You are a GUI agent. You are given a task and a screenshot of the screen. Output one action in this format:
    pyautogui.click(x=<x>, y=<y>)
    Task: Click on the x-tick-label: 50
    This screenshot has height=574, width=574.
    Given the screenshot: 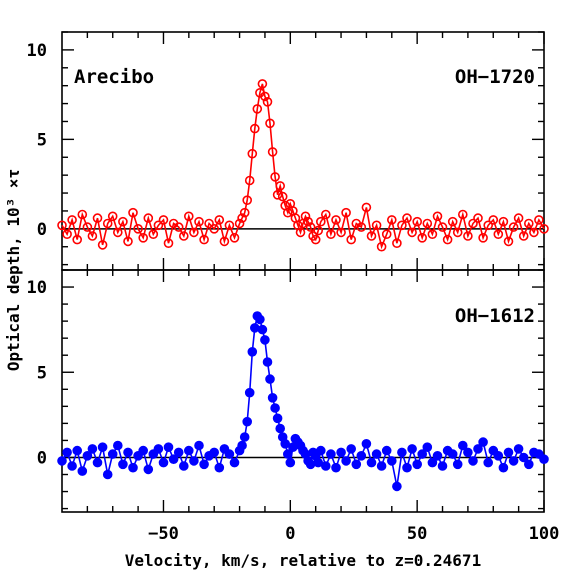 What is the action you would take?
    pyautogui.click(x=417, y=534)
    